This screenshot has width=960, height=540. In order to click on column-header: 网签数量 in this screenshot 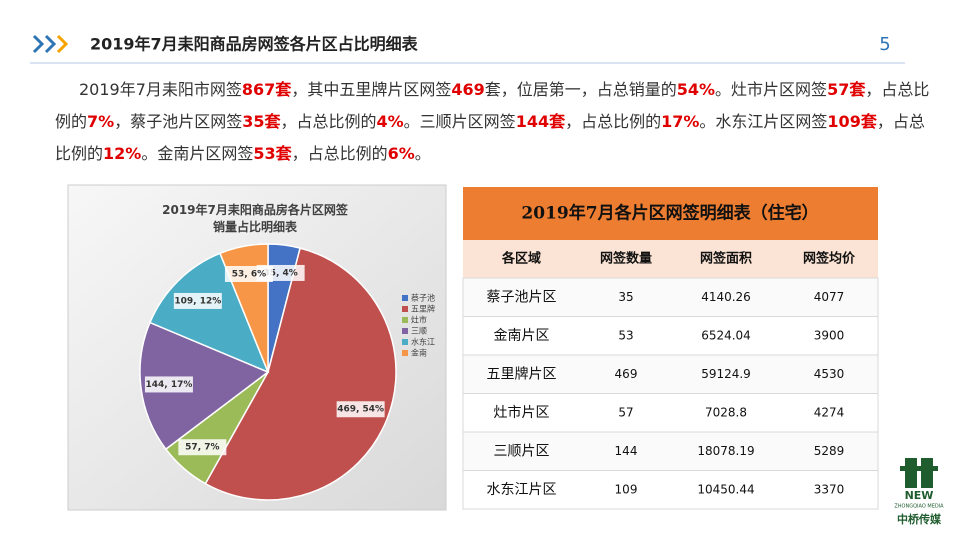, I will do `click(626, 259)`.